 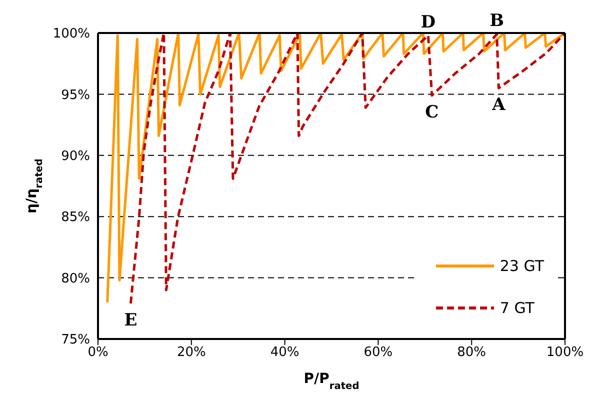 I want to click on x-tick-label: 60%, so click(x=378, y=352).